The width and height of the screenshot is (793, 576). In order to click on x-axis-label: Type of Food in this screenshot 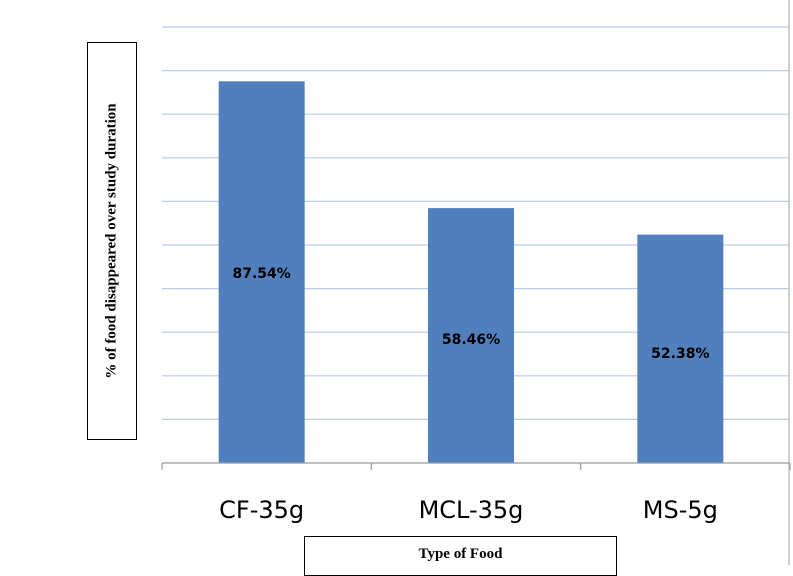, I will do `click(460, 554)`.